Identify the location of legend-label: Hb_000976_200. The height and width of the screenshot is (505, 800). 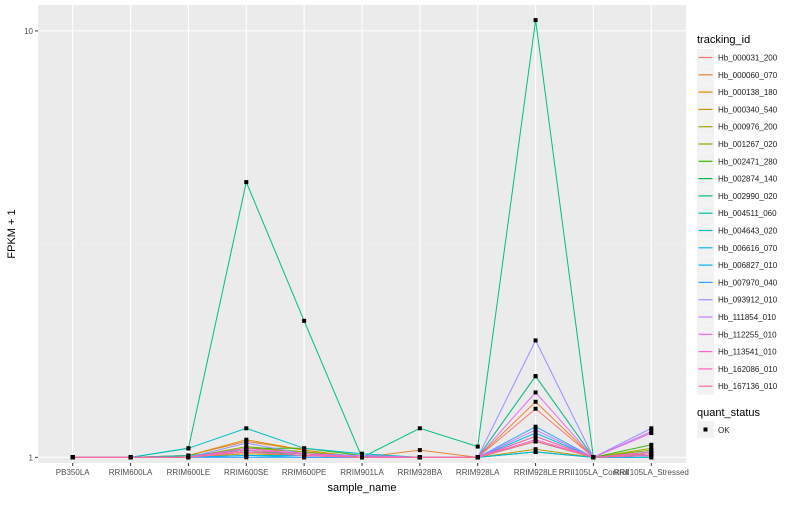
(748, 127).